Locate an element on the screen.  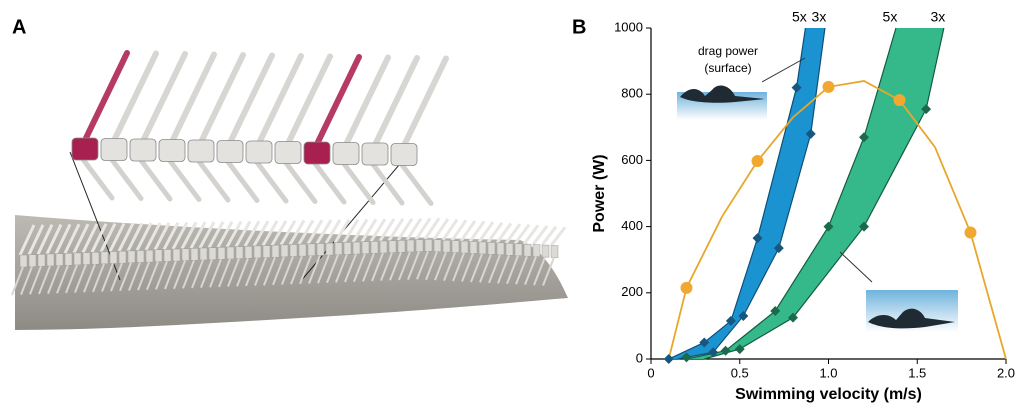
x-tick-label: 0.5 is located at coordinates (740, 372).